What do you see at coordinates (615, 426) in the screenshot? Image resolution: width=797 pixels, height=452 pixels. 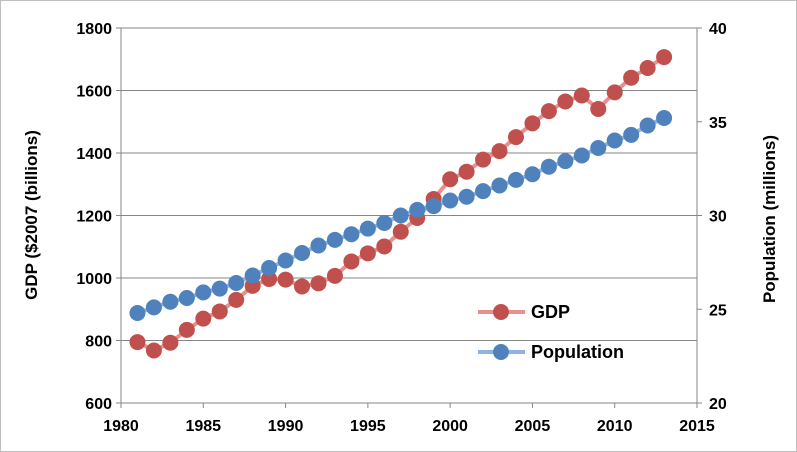 I see `x-tick-label: 2010` at bounding box center [615, 426].